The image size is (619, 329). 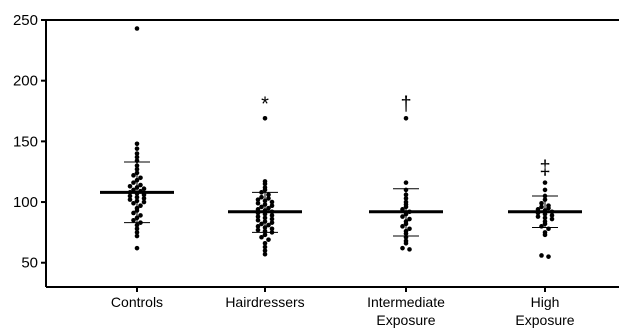 What do you see at coordinates (545, 208) in the screenshot?
I see `group-high-exposure: ‡` at bounding box center [545, 208].